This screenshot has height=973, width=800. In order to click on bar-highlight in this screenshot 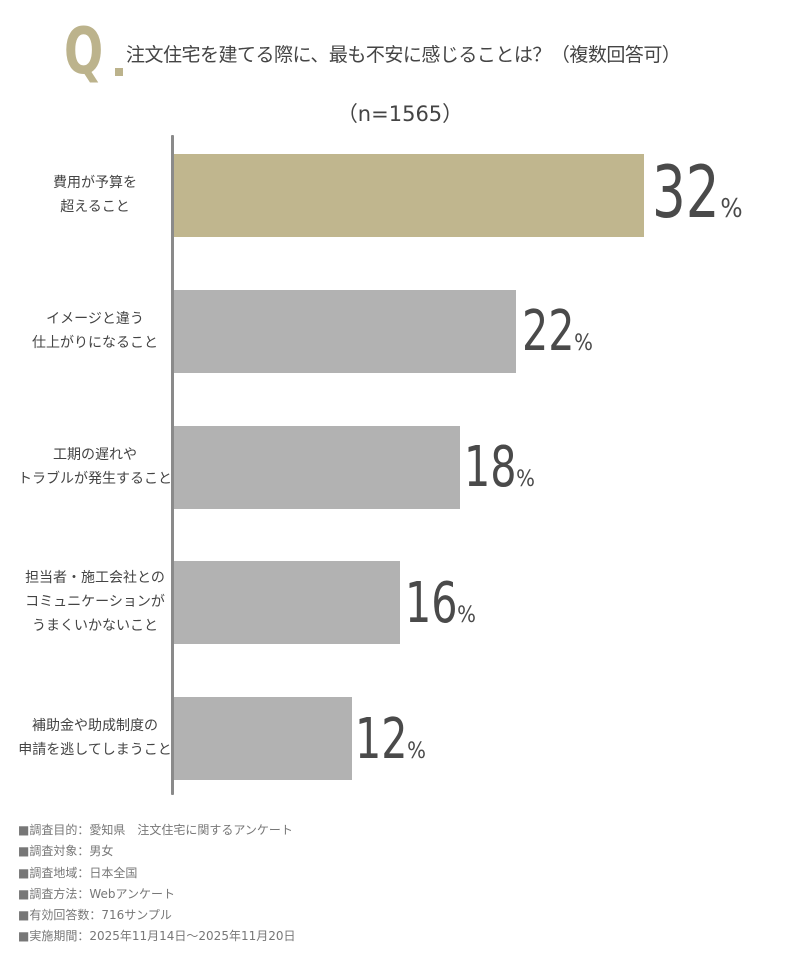, I will do `click(409, 195)`.